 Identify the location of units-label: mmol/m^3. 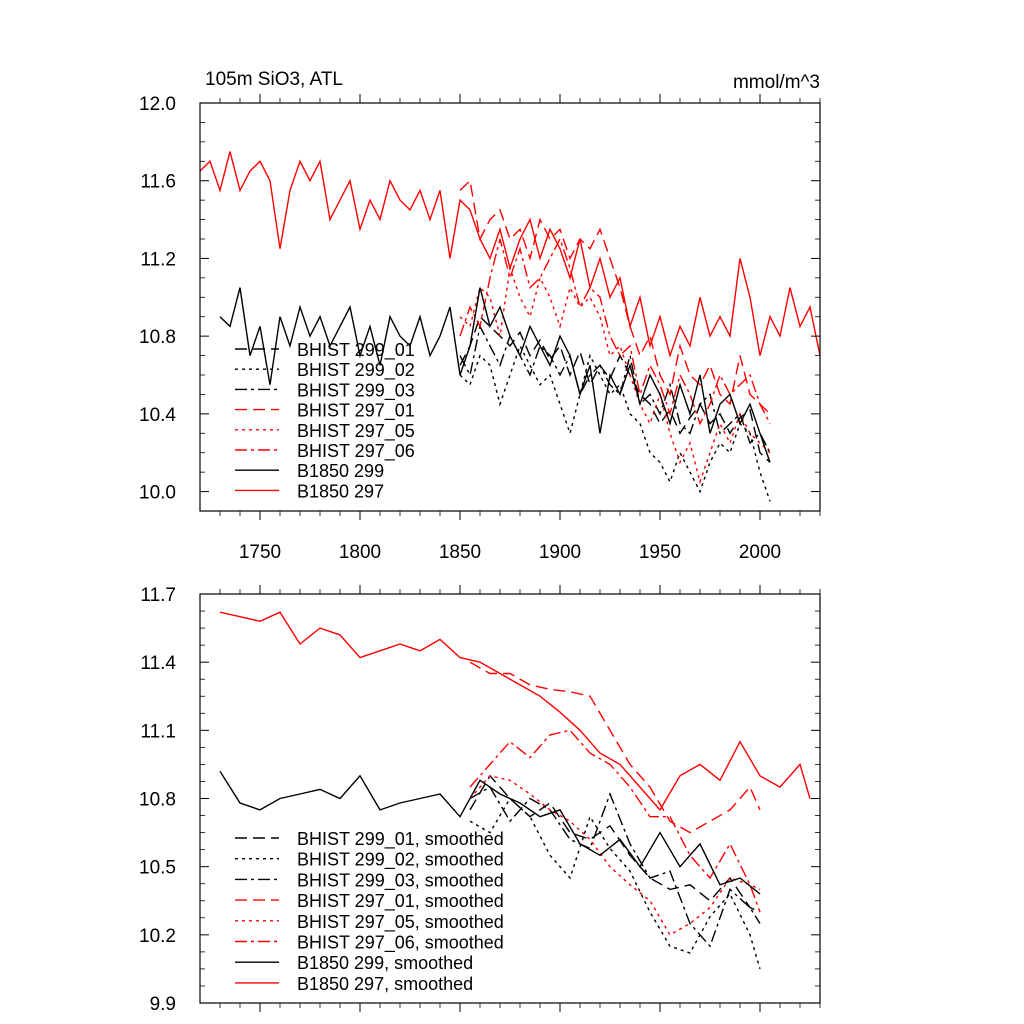
(776, 82).